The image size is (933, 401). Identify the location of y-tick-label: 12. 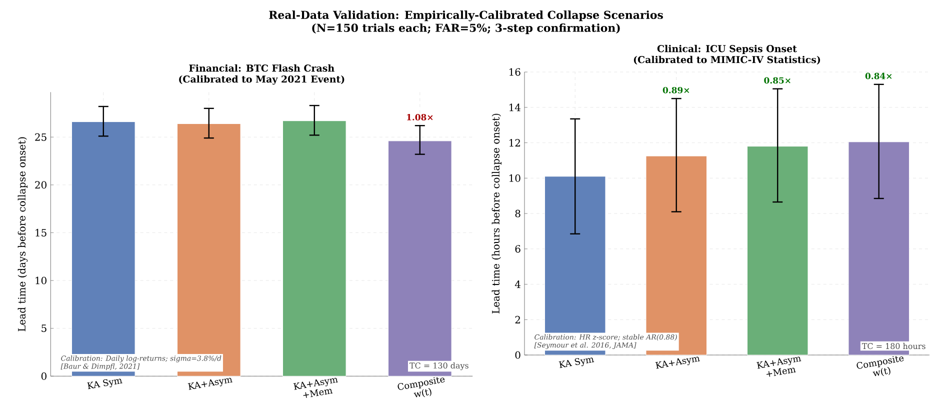
(515, 142).